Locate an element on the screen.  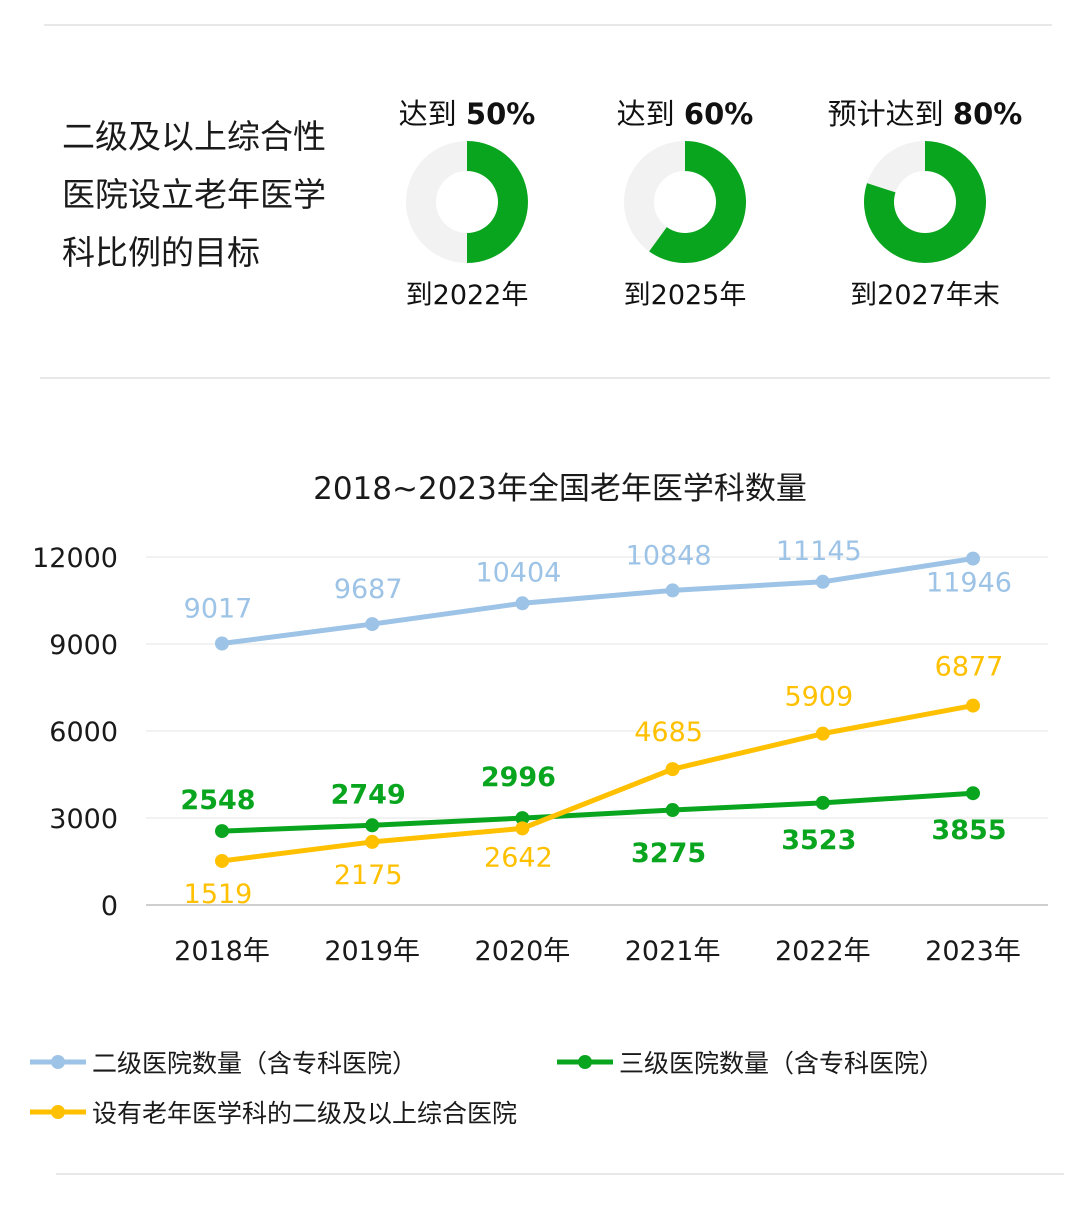
series-tertiary-hospitals-line is located at coordinates (597, 812).